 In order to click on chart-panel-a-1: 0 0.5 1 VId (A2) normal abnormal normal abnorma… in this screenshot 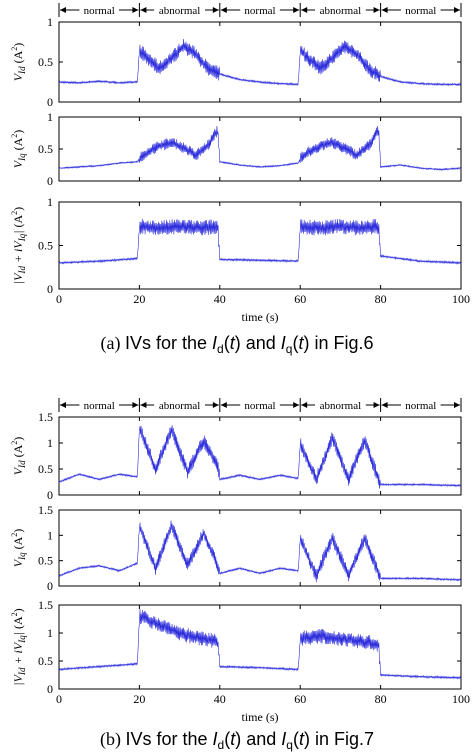, I will do `click(236, 56)`.